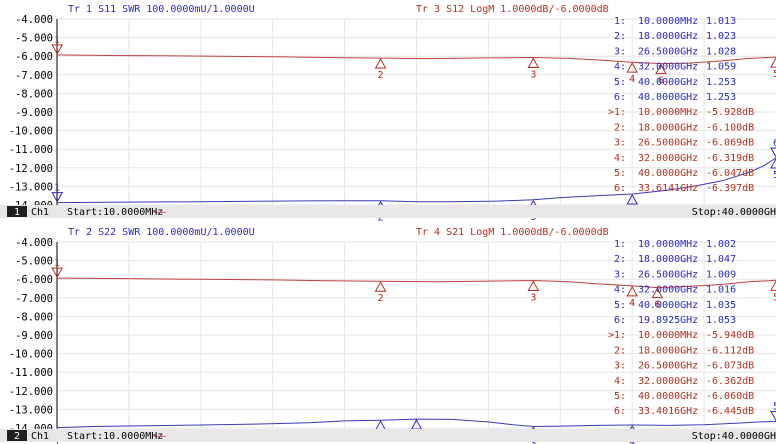 Image resolution: width=776 pixels, height=444 pixels. I want to click on marker-table-row: 6: 33.4016GHz -6.445dB, so click(684, 411).